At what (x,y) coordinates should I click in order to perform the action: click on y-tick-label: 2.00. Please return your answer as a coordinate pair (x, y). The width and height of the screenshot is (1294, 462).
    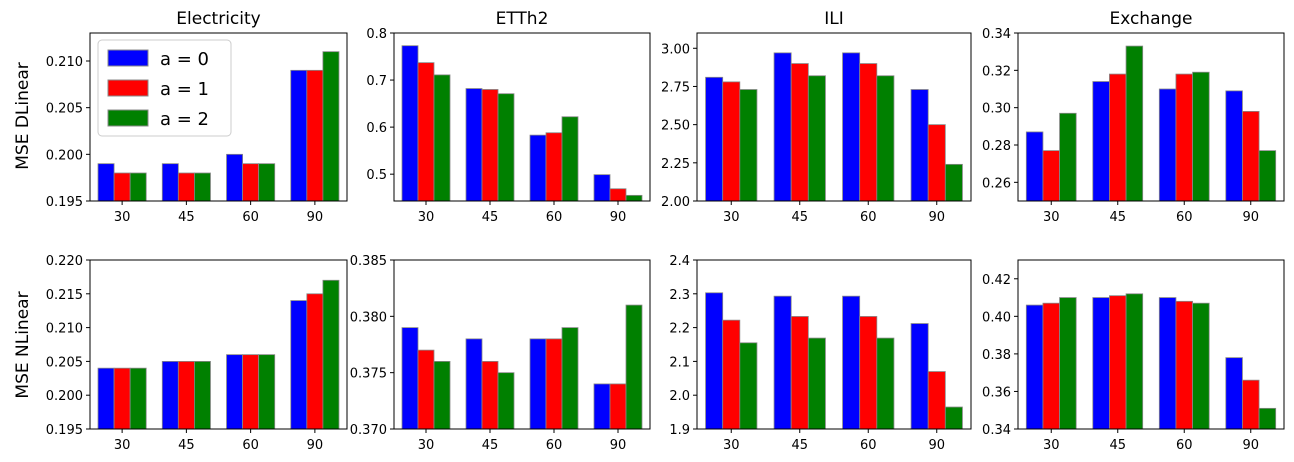
    Looking at the image, I should click on (675, 202).